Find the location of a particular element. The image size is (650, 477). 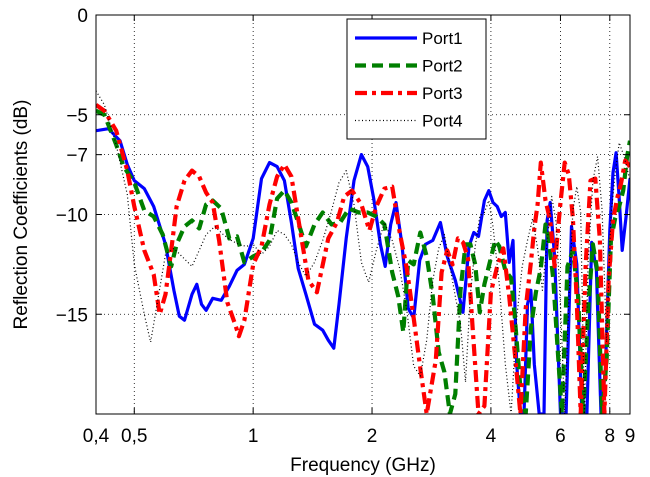

legend-label-port1: Port1 is located at coordinates (442, 38).